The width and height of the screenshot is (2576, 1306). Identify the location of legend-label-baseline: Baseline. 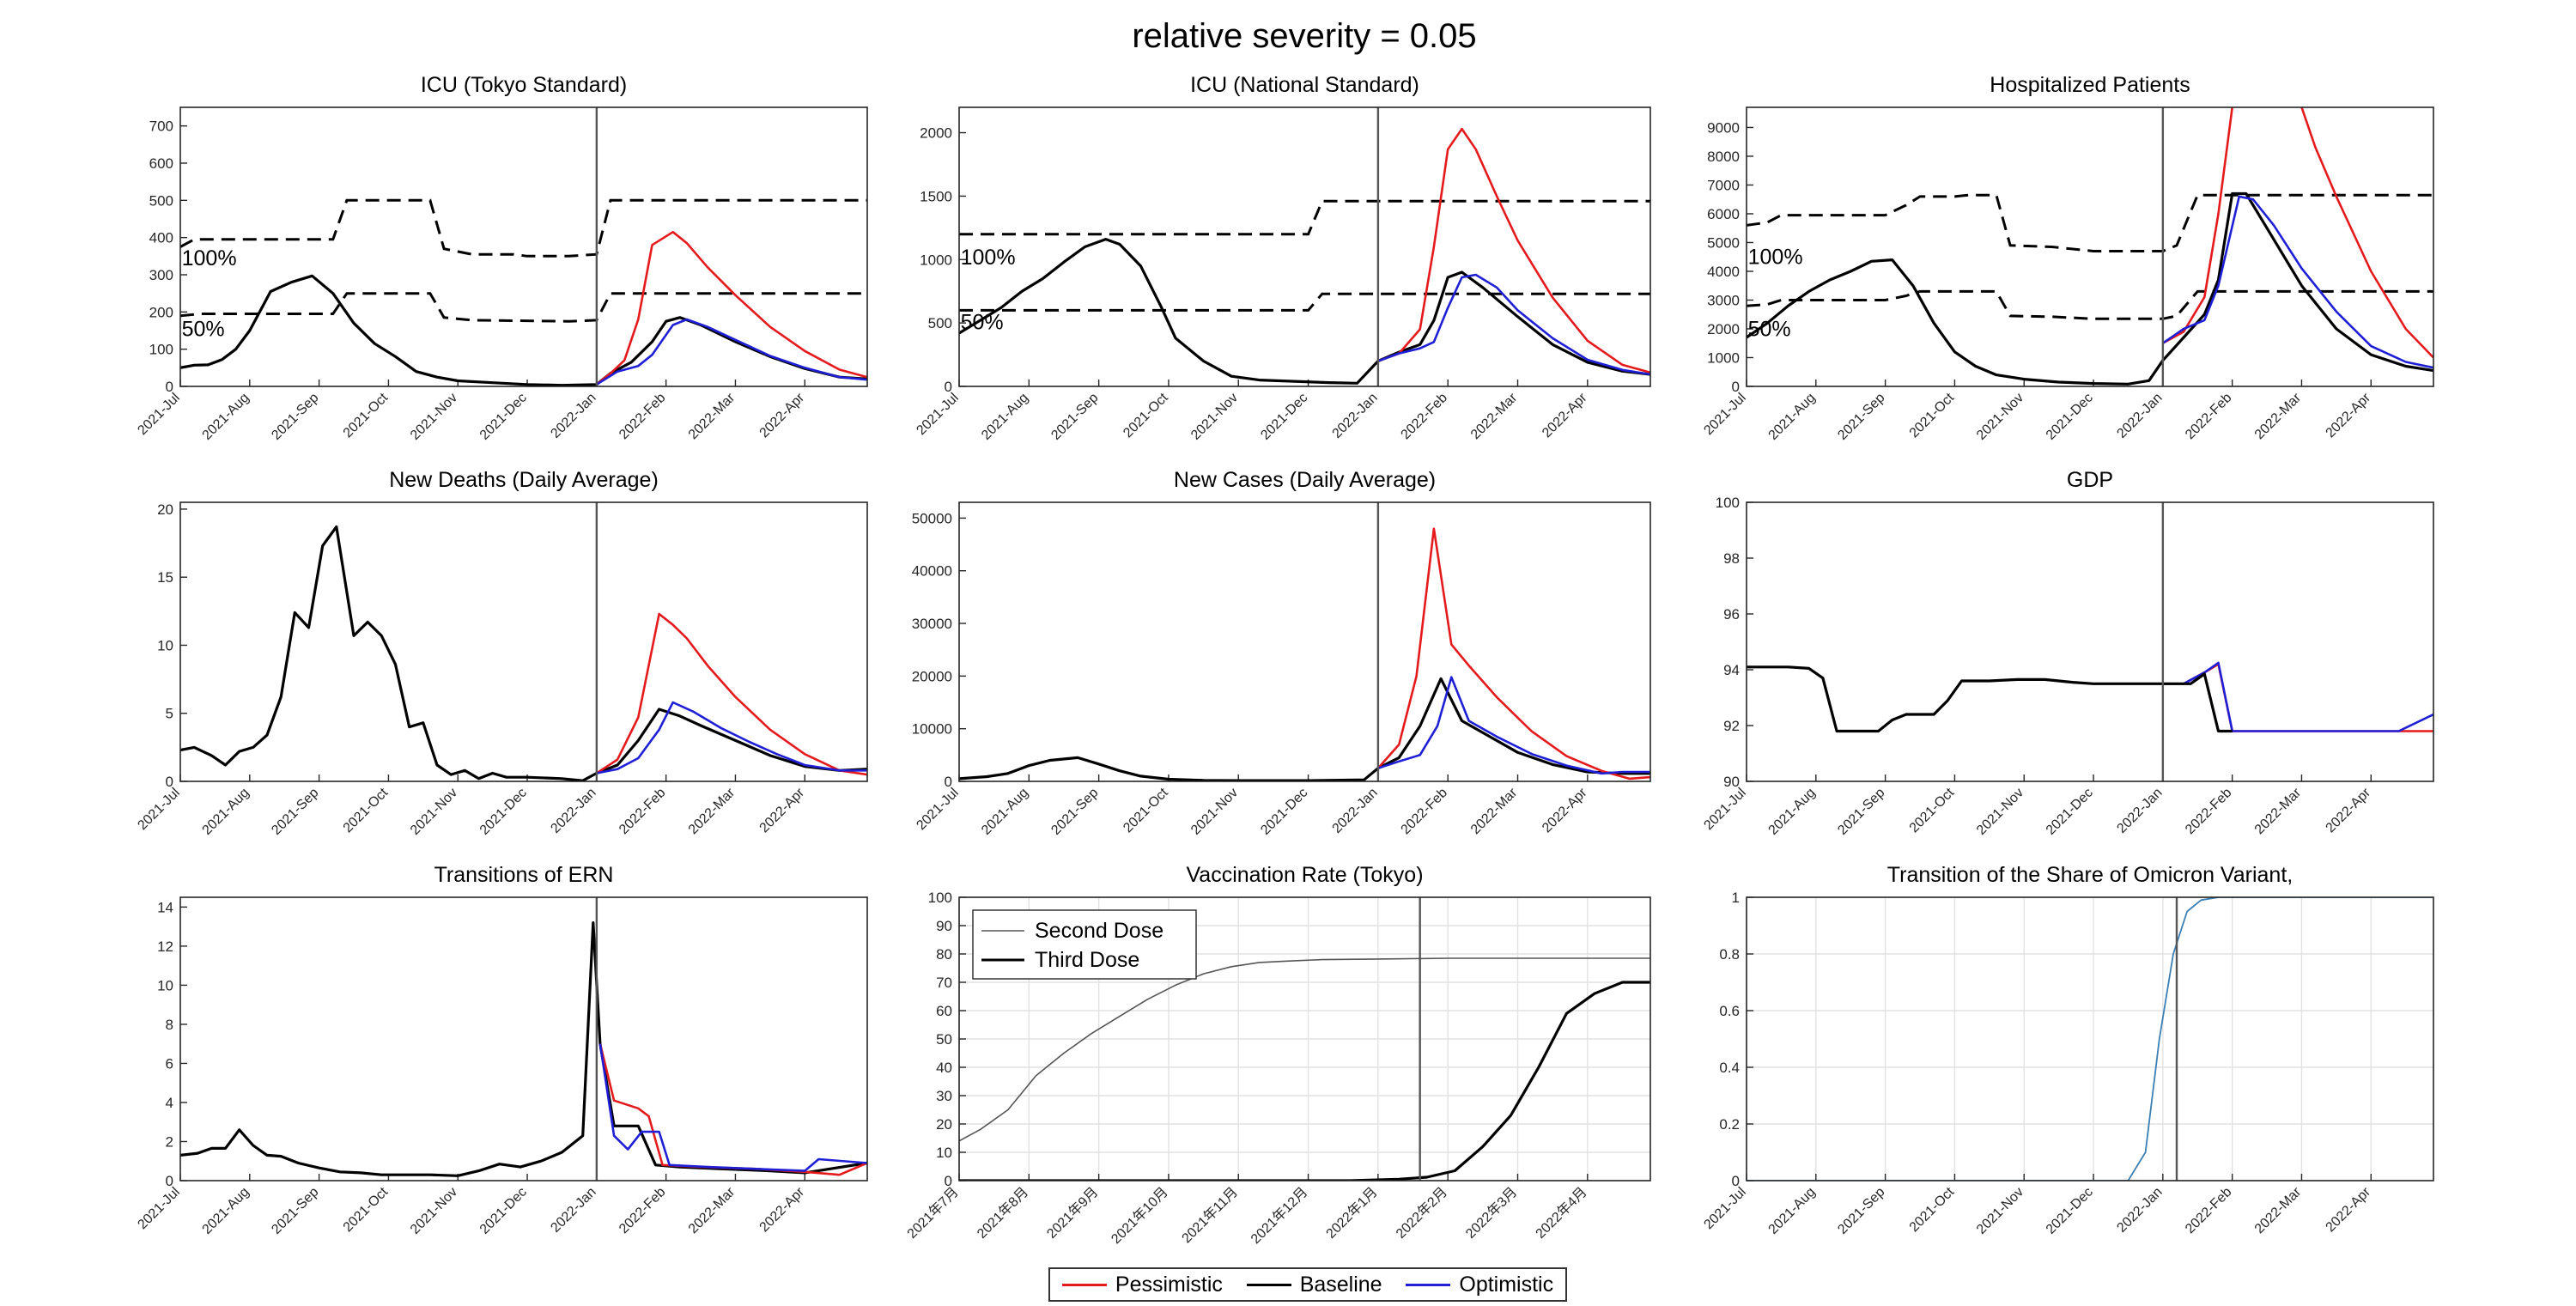
(1341, 1284).